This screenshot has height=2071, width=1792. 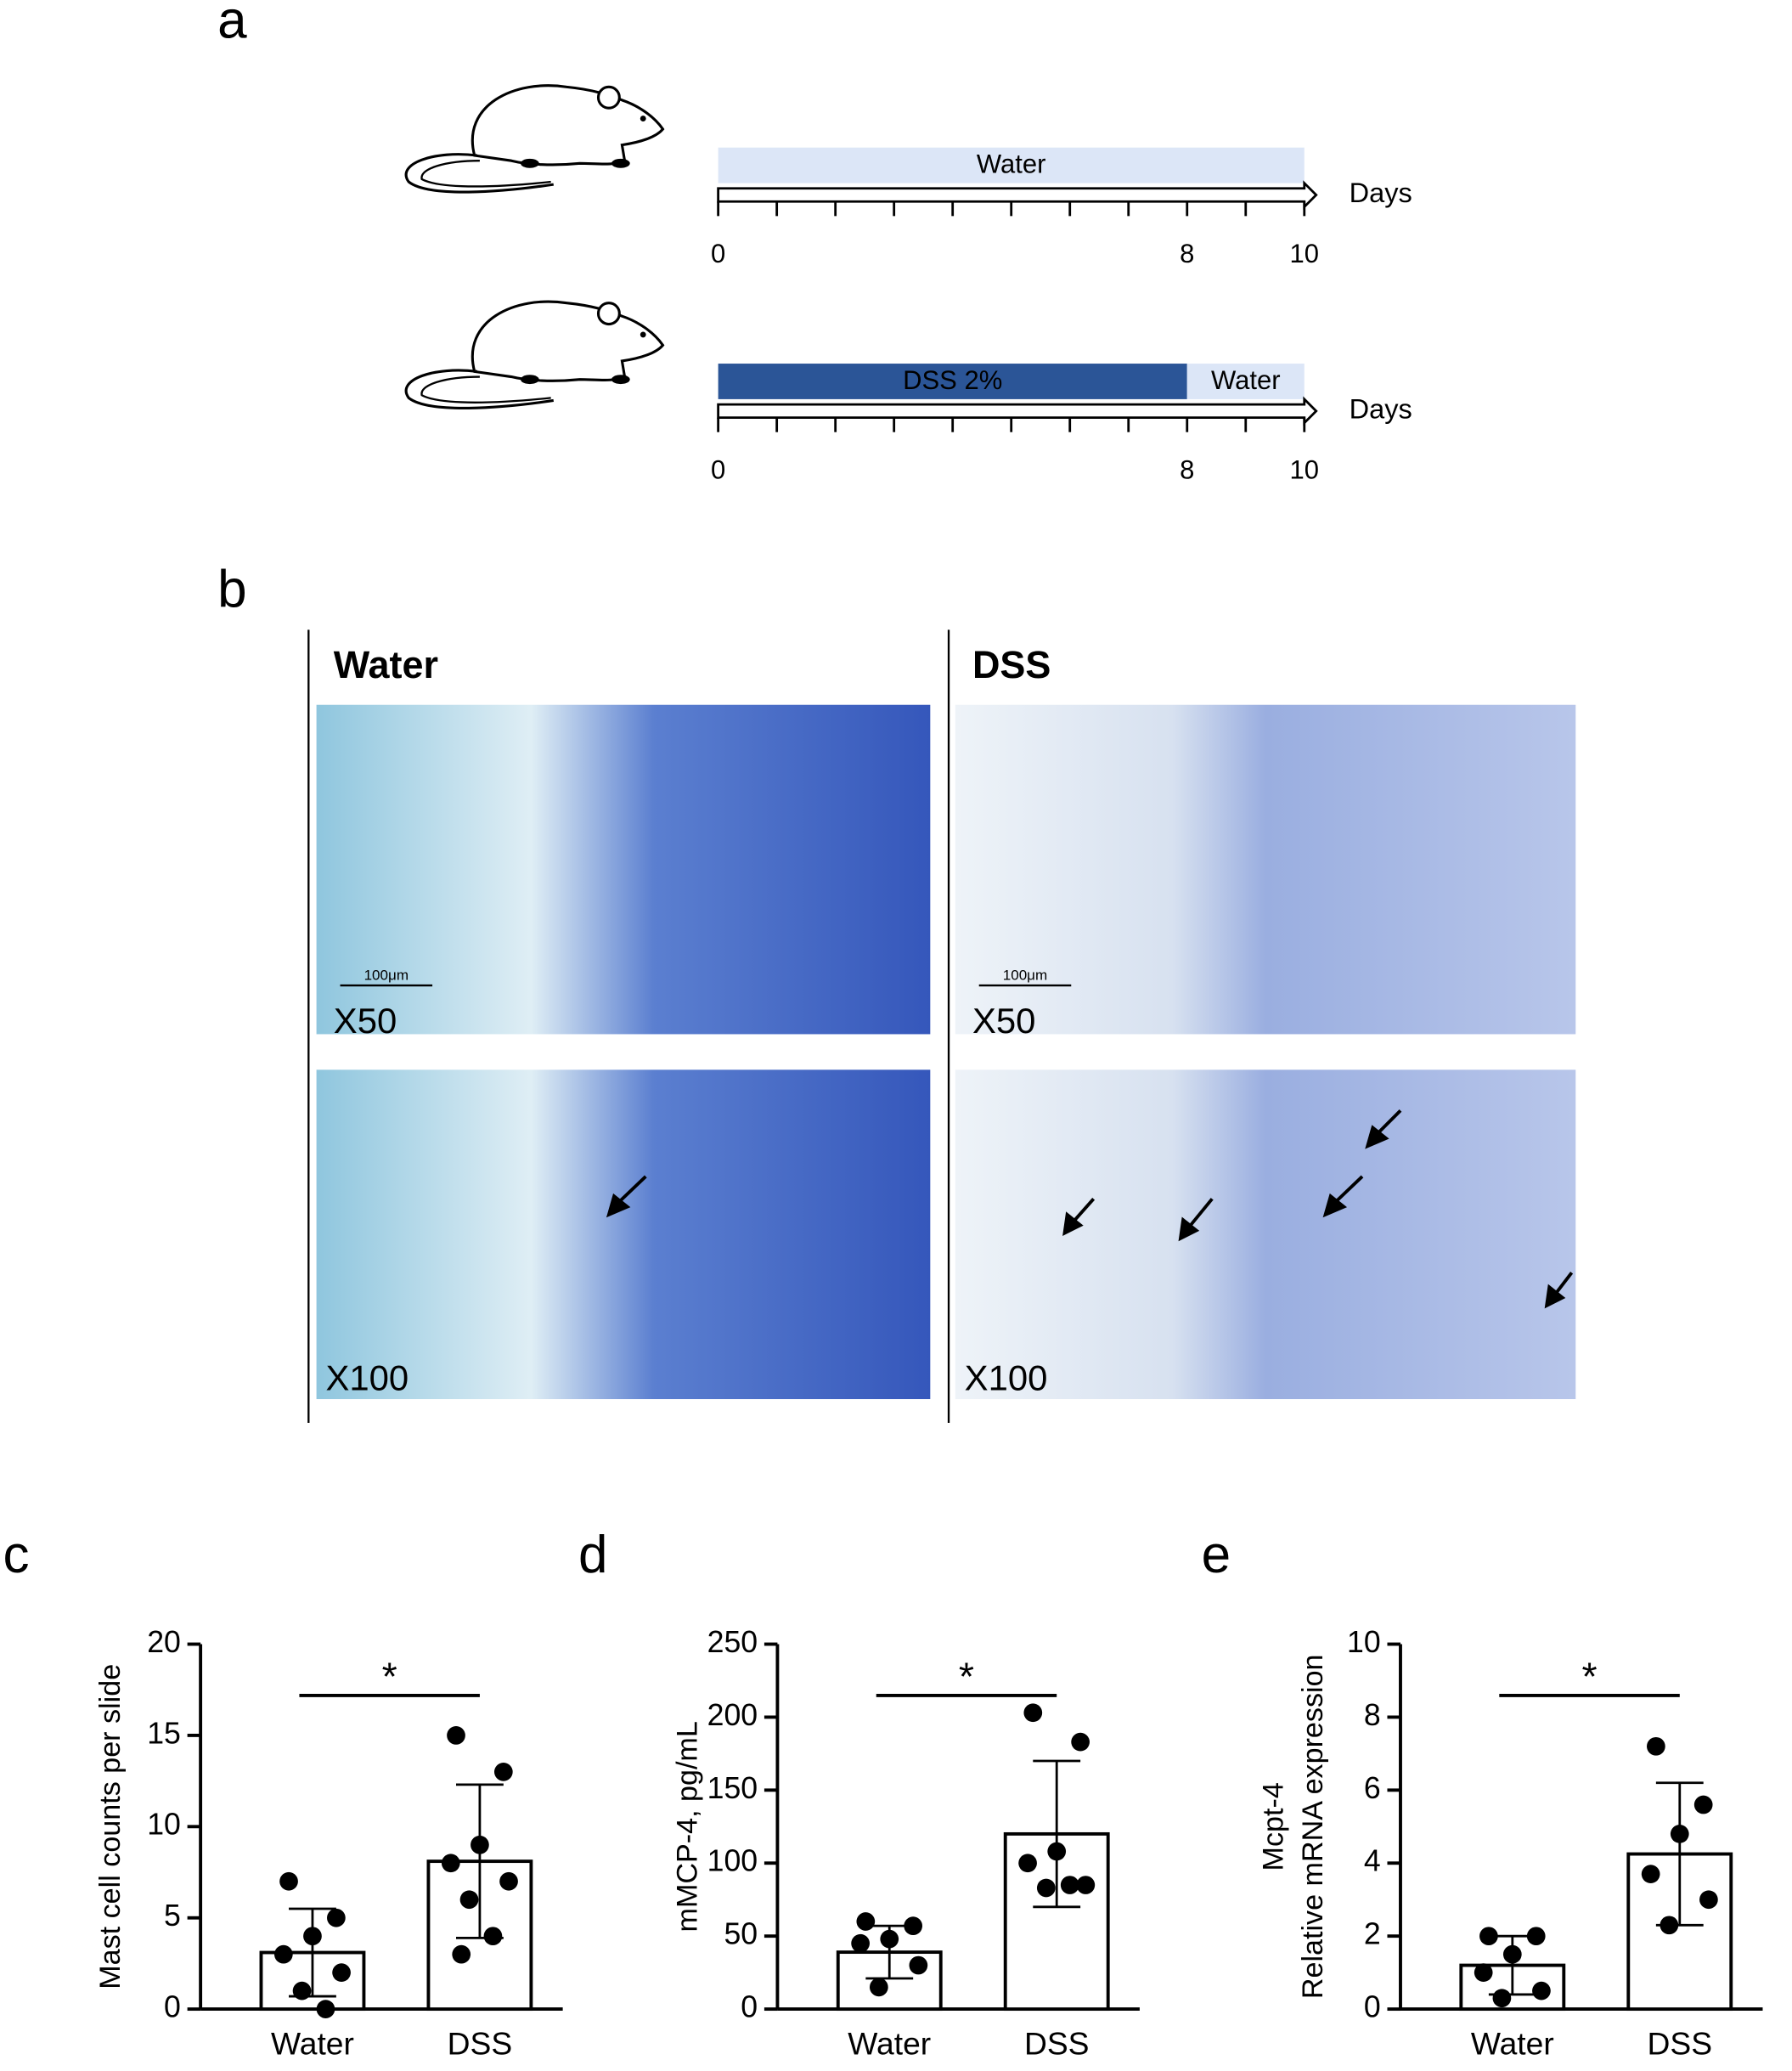 What do you see at coordinates (1372, 1861) in the screenshot?
I see `y-tick-label: 4` at bounding box center [1372, 1861].